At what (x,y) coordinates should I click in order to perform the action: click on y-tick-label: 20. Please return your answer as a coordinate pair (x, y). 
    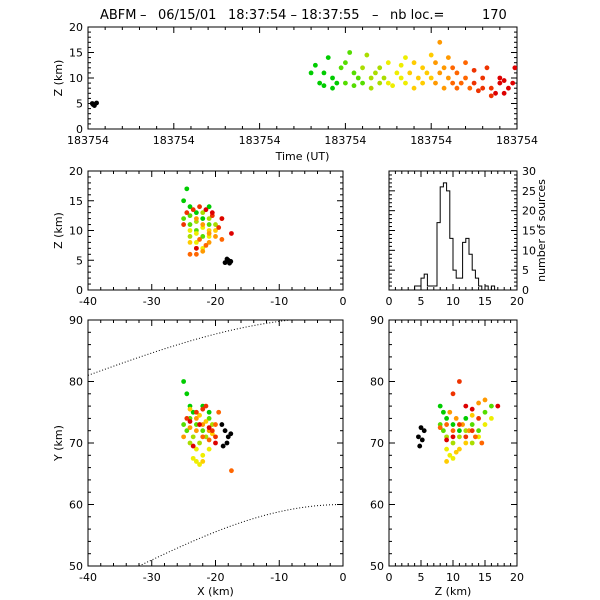
    Looking at the image, I should click on (76, 171).